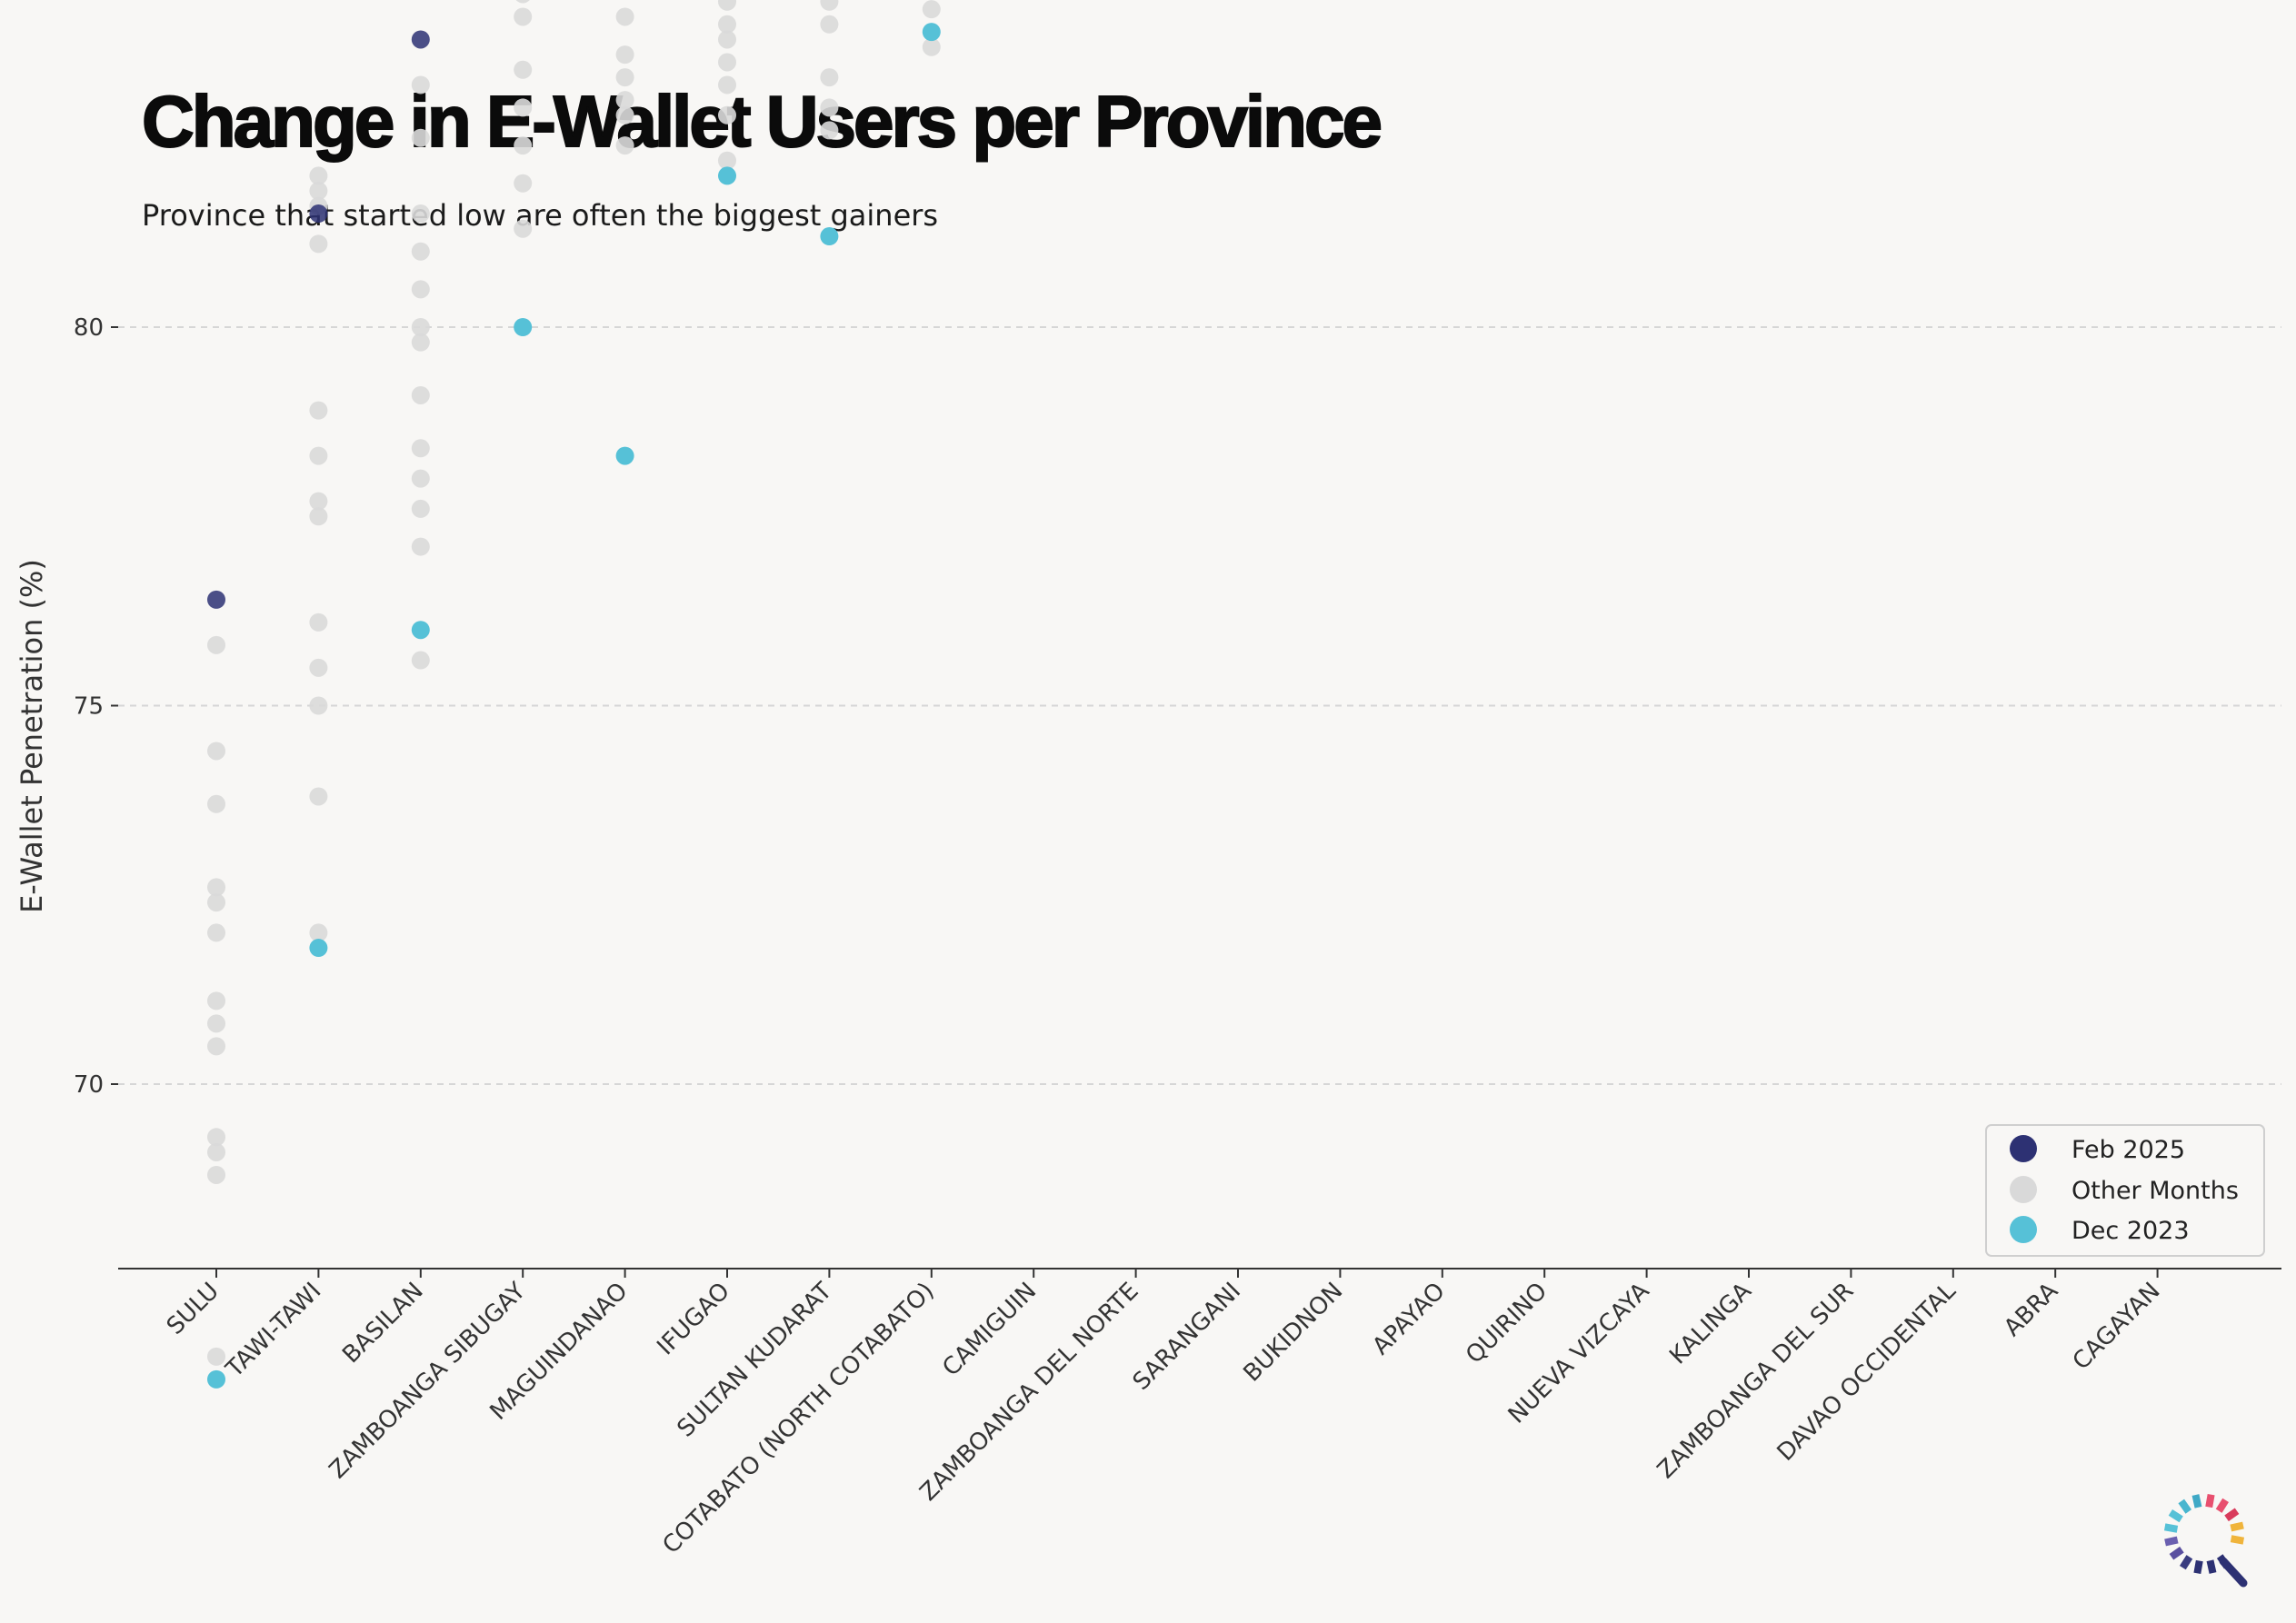 Image resolution: width=2296 pixels, height=1623 pixels. Describe the element at coordinates (428, 1382) in the screenshot. I see `x-tick-label: ZAMBOANGA SIBUGAY` at that location.